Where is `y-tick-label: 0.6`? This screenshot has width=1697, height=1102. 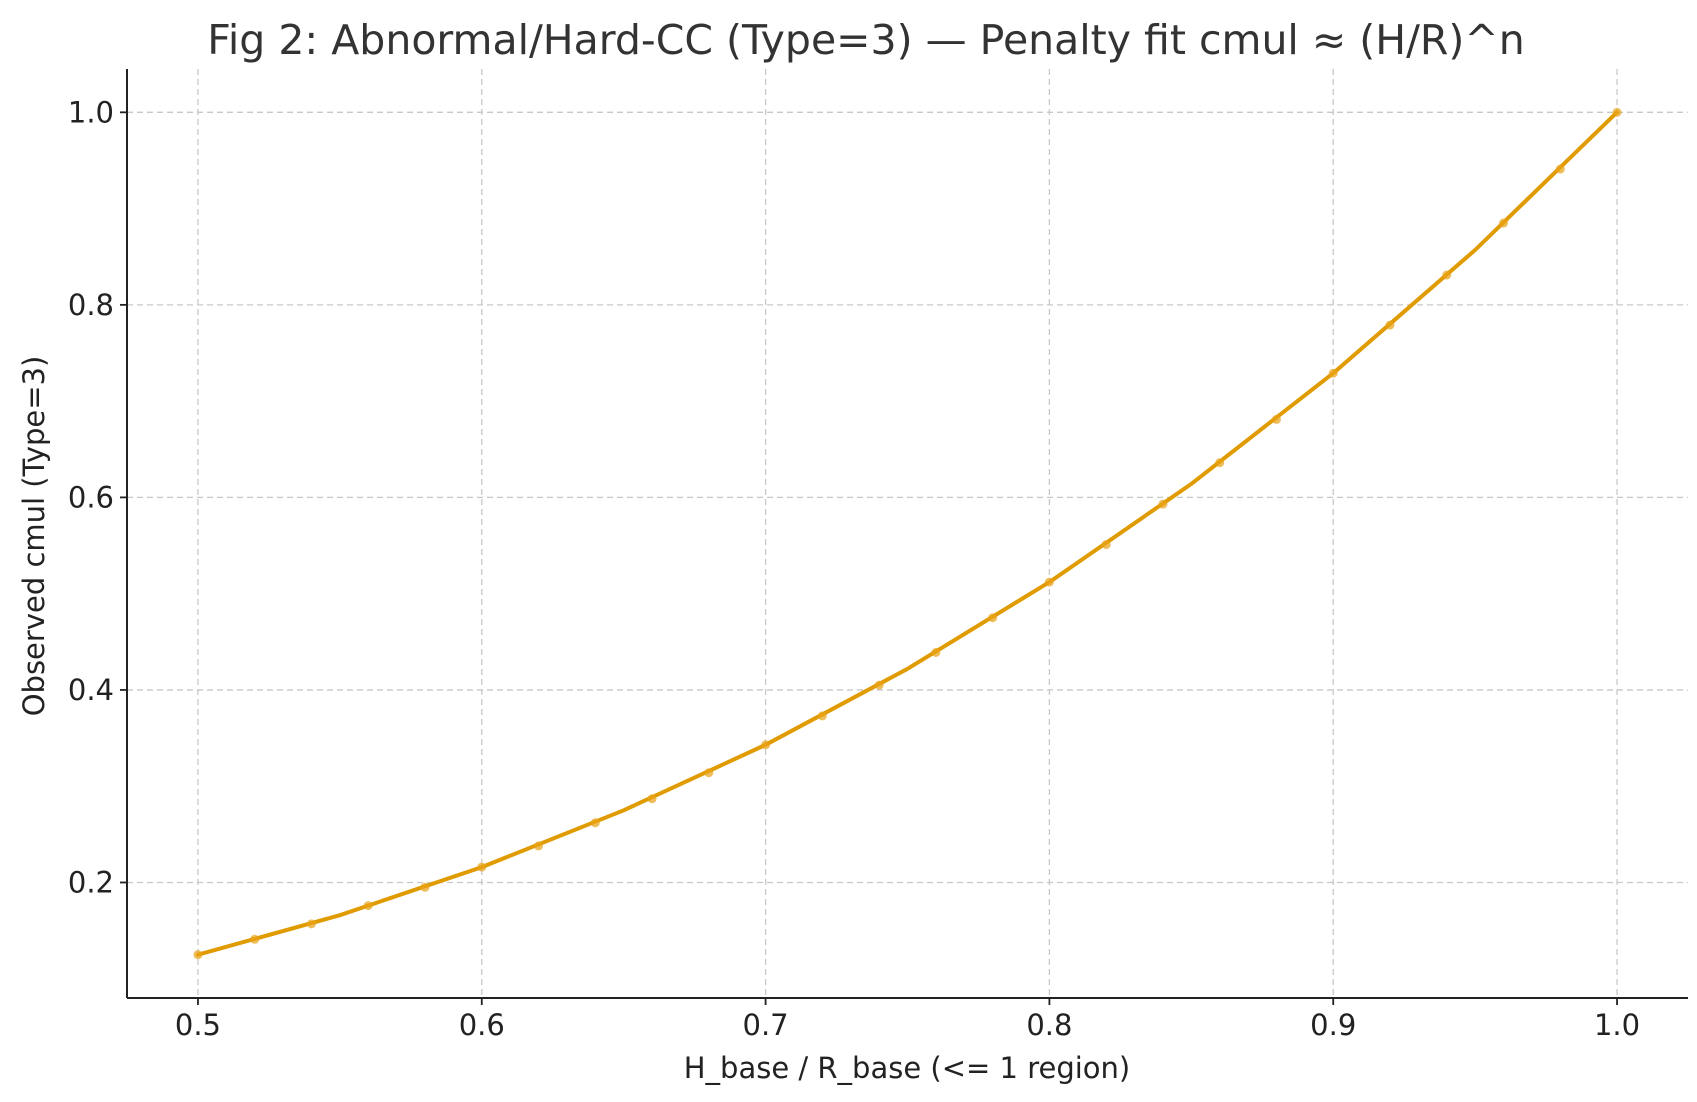 y-tick-label: 0.6 is located at coordinates (91, 497).